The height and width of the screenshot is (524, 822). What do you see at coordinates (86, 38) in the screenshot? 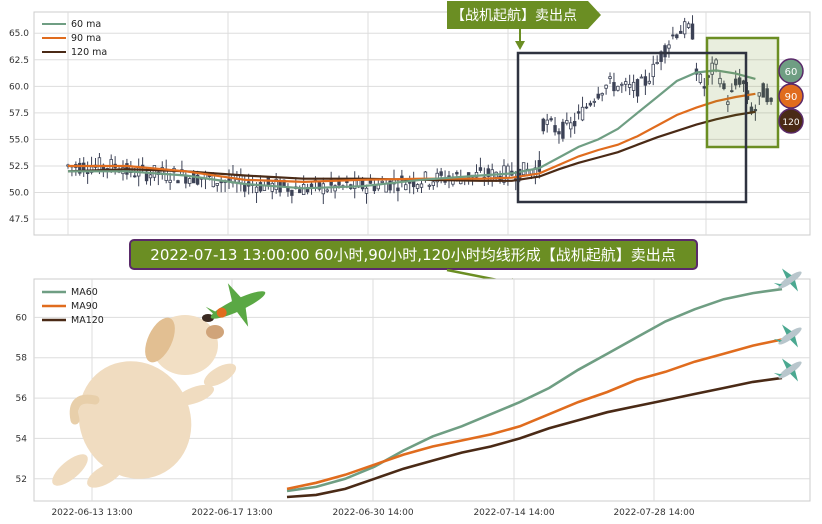
I see `legend-90ma: 90 ma` at bounding box center [86, 38].